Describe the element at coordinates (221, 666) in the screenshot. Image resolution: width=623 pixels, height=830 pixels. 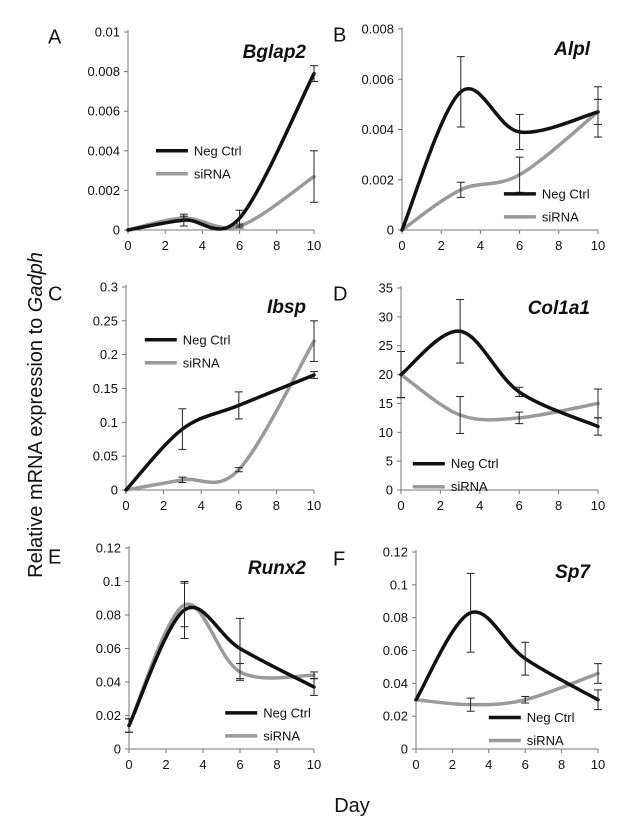
I see `panel-e-neg-ctrl-line` at that location.